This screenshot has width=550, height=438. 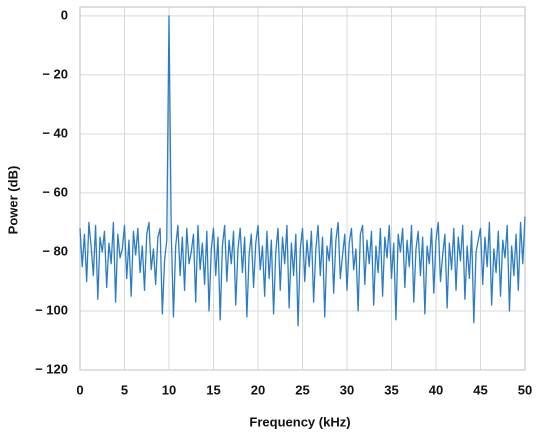 What do you see at coordinates (124, 389) in the screenshot?
I see `x-tick-label: 5` at bounding box center [124, 389].